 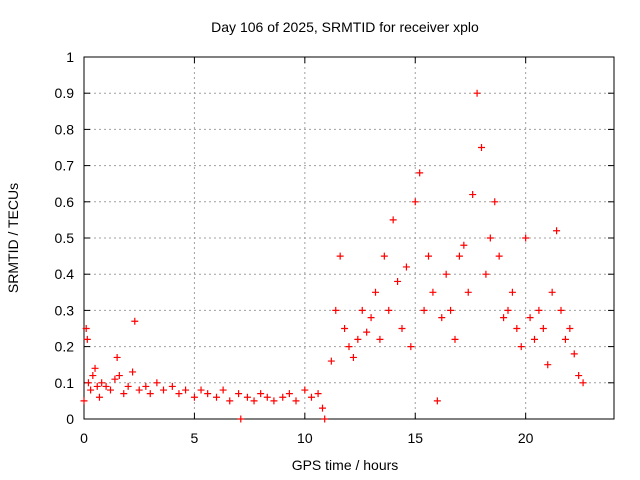 I want to click on y-tick-label: 0.9, so click(x=65, y=93).